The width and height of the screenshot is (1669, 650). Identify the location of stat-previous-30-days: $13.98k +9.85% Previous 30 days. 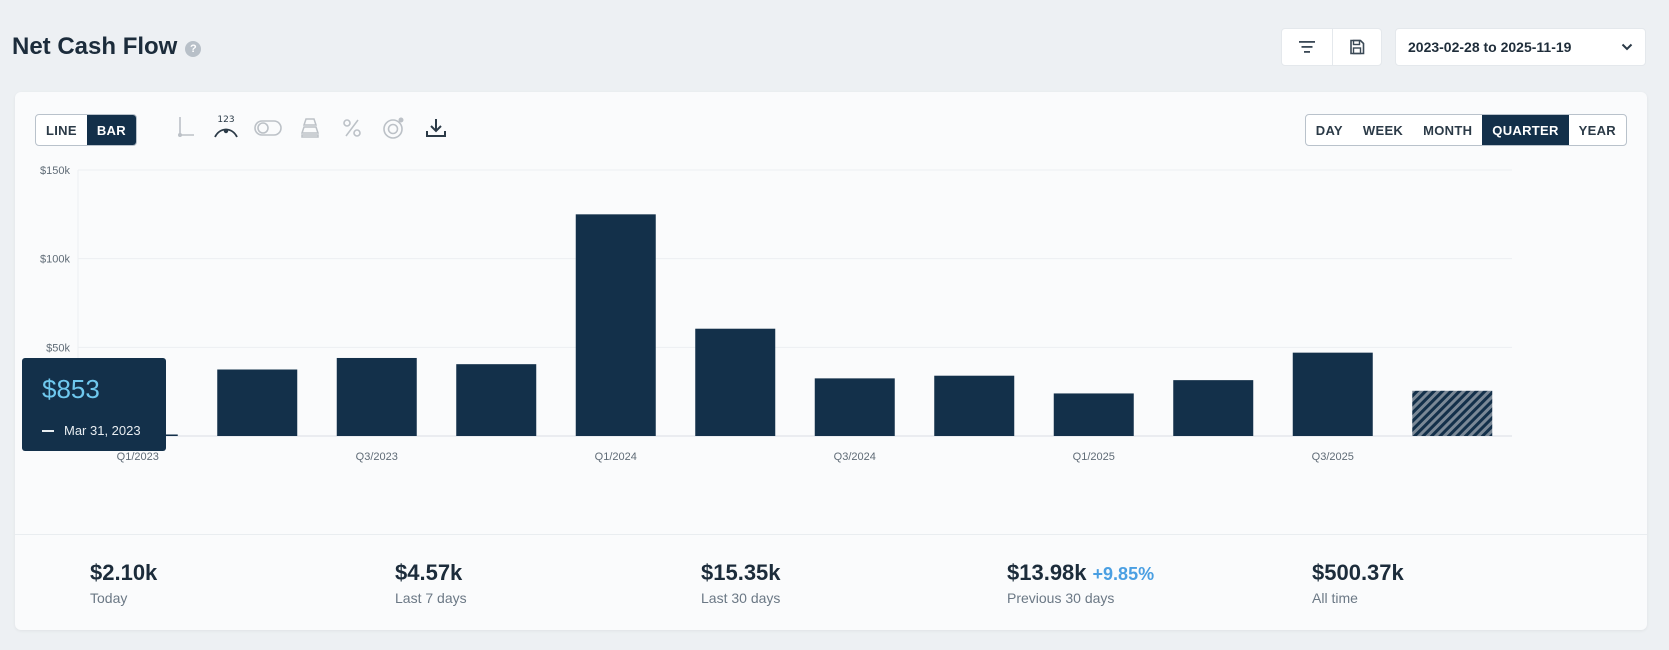
(1080, 583).